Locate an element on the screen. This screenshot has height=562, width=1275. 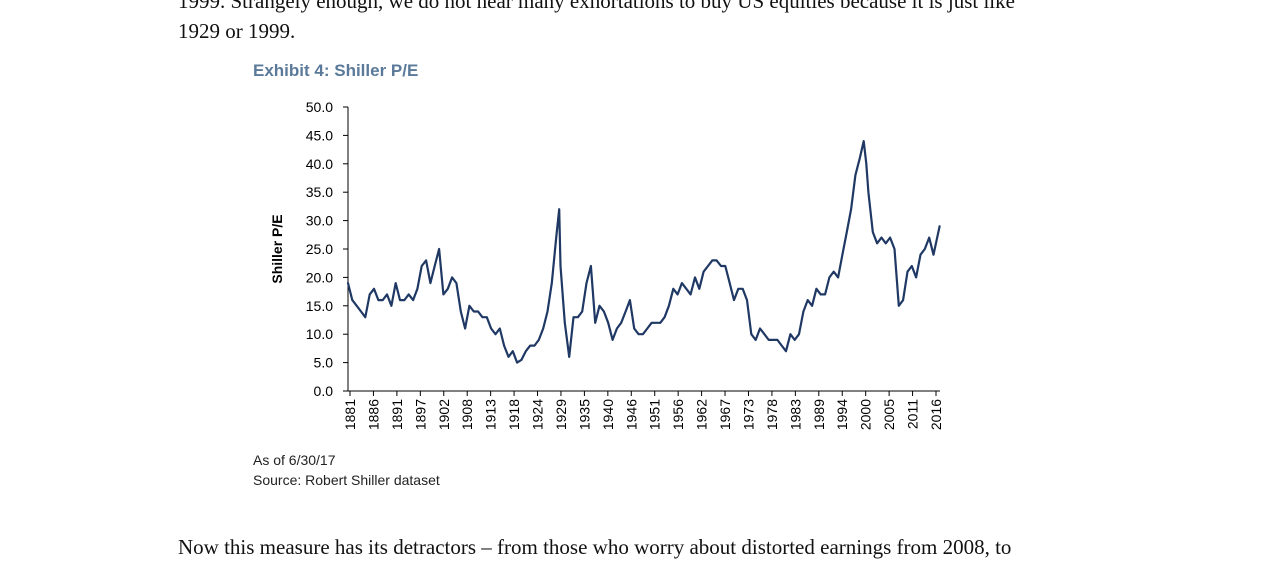
y-tick-label: 30.0 is located at coordinates (319, 221).